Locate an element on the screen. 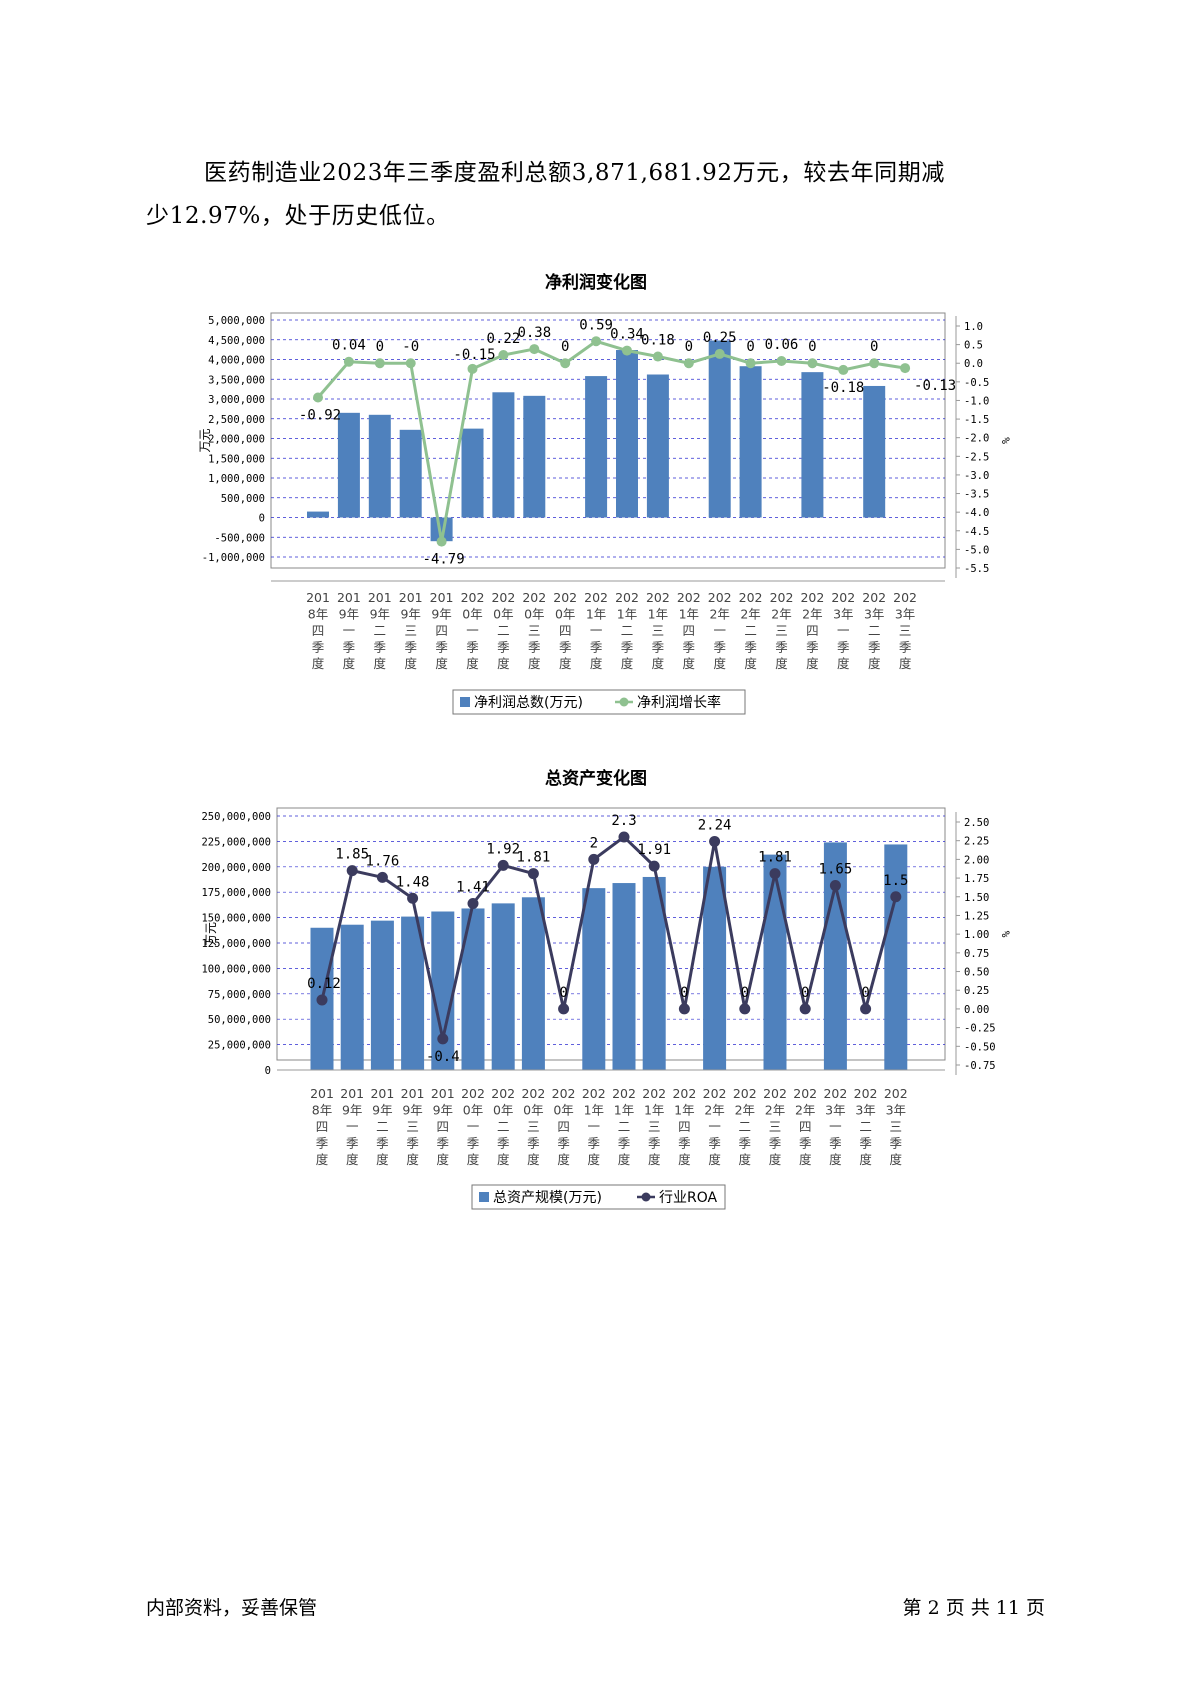 This screenshot has height=1684, width=1191. x-tick-label: 三 is located at coordinates (412, 1126).